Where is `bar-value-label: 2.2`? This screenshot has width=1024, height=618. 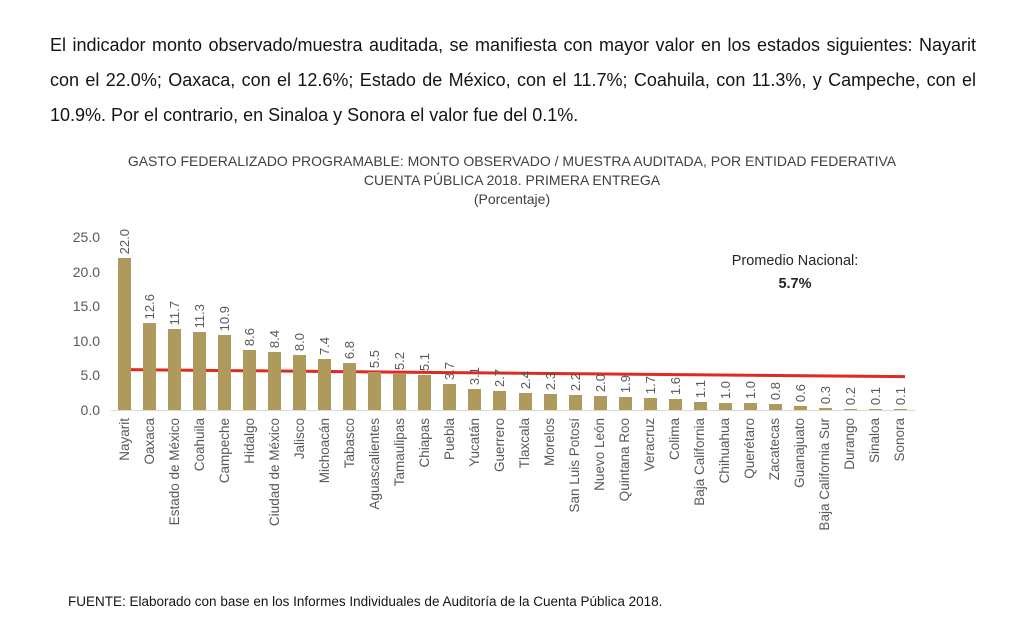
bar-value-label: 2.2 is located at coordinates (575, 381).